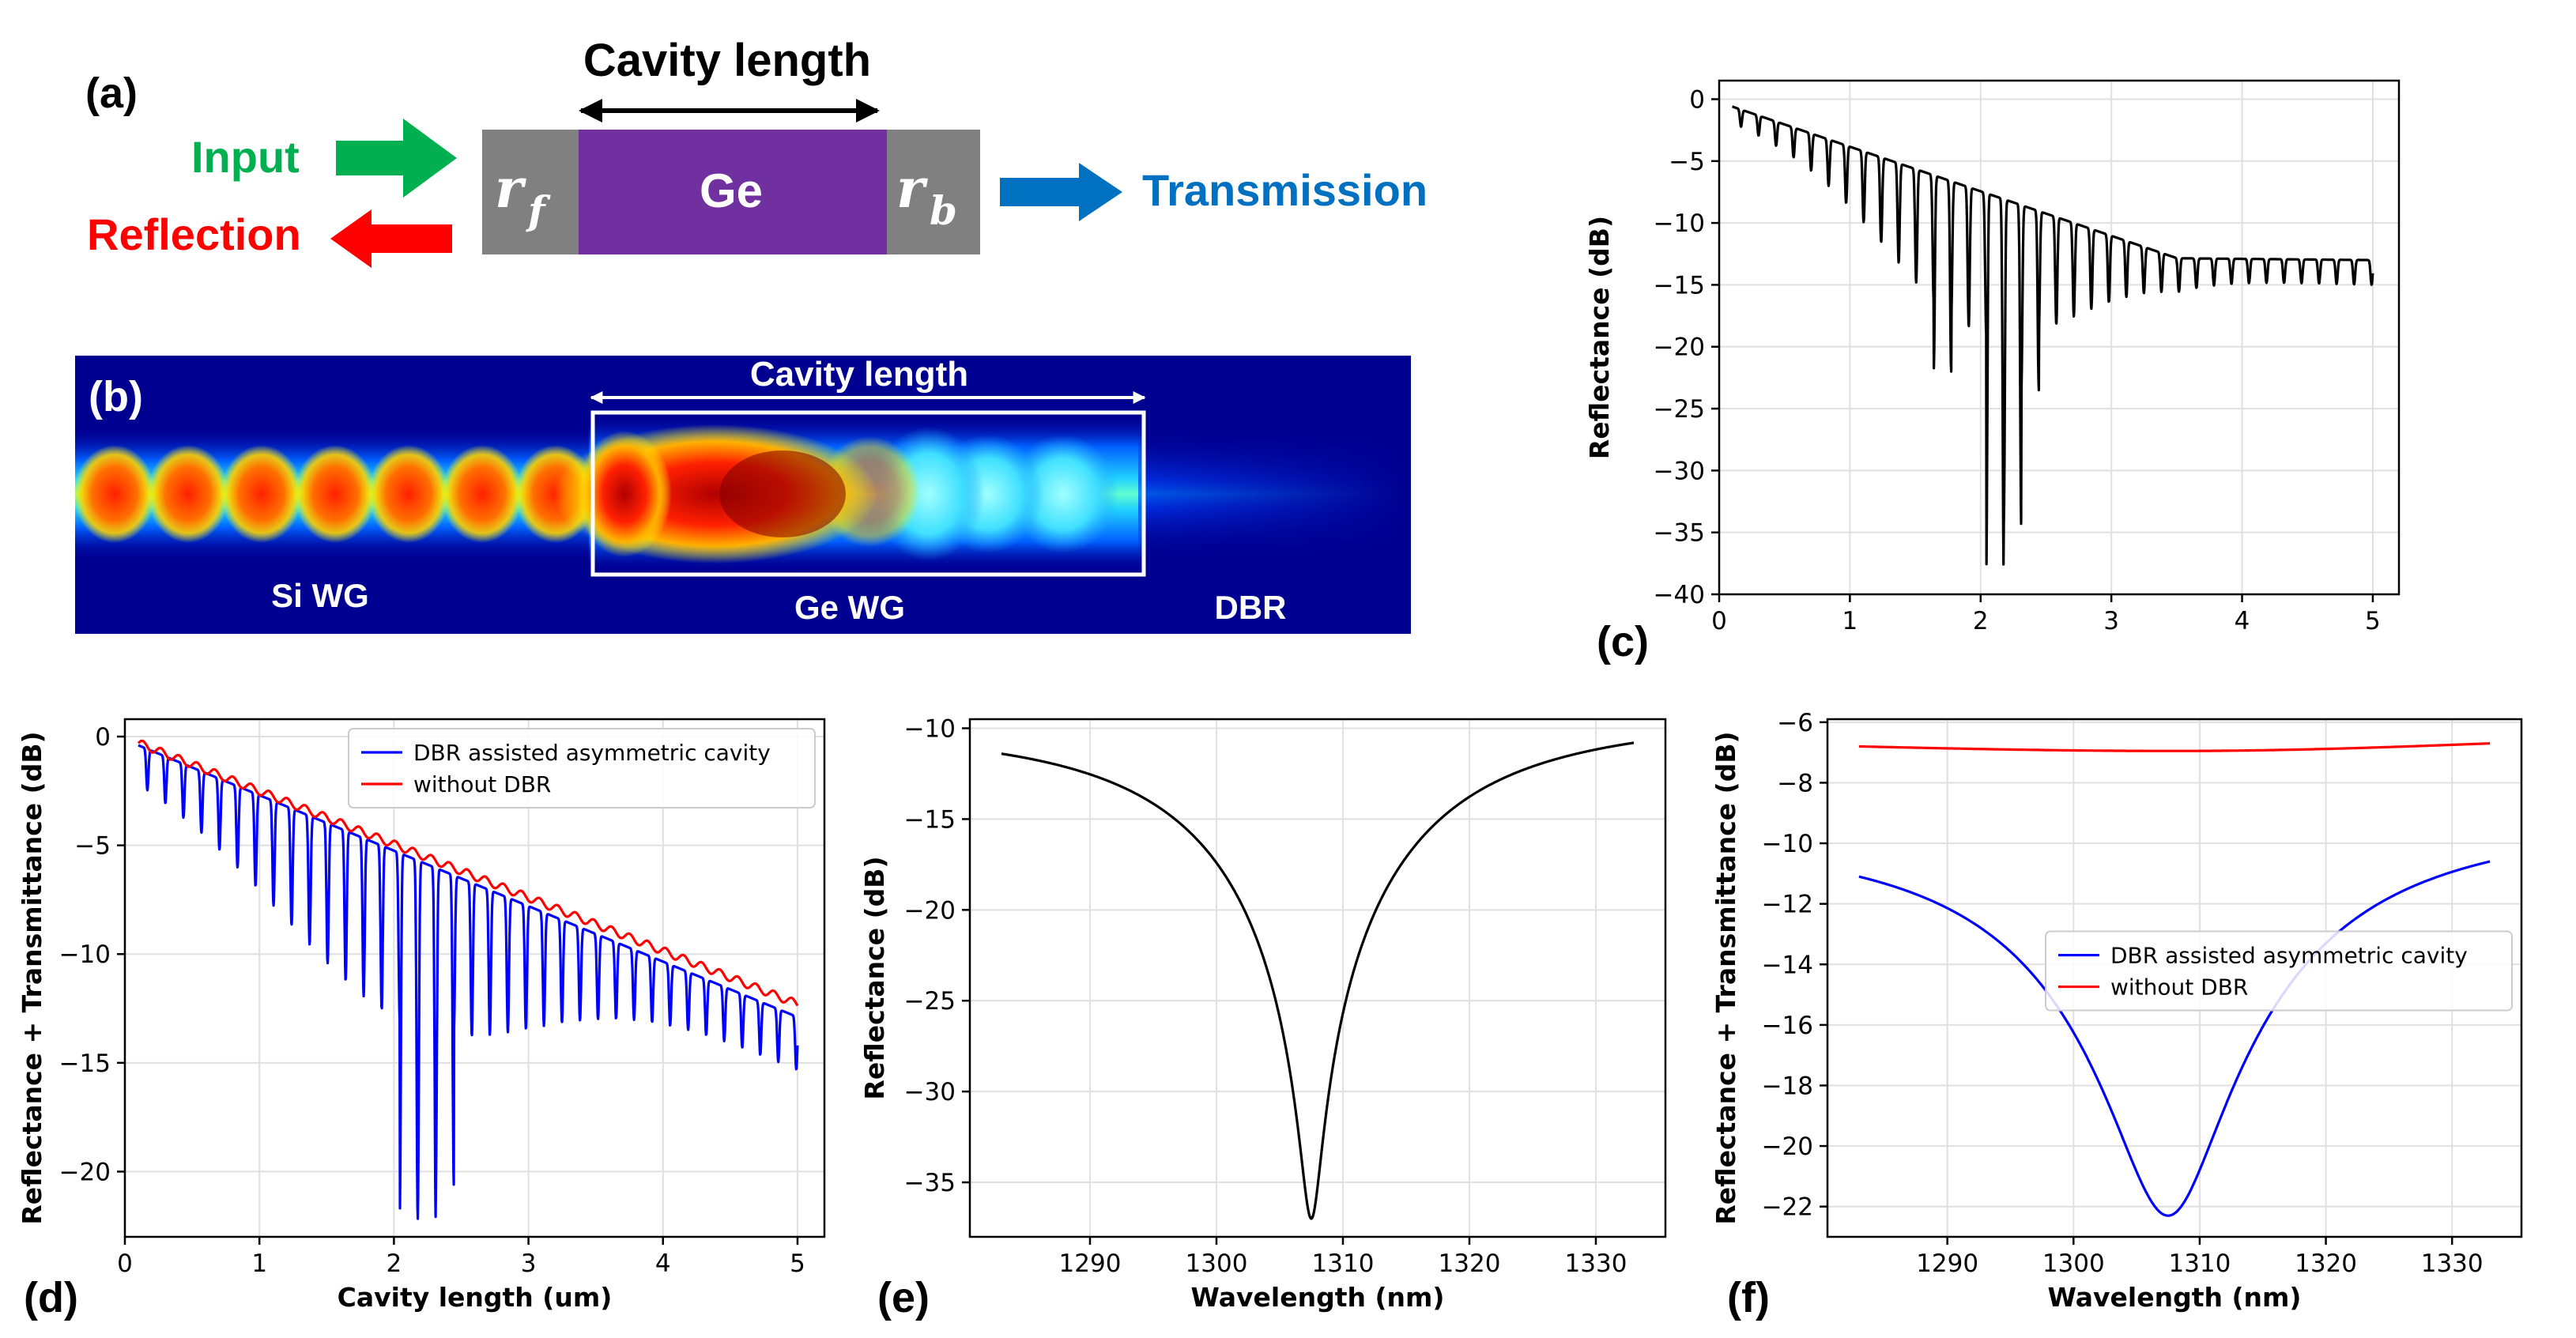 Image resolution: width=2576 pixels, height=1338 pixels. What do you see at coordinates (1787, 1207) in the screenshot?
I see `y-tick-label: −22` at bounding box center [1787, 1207].